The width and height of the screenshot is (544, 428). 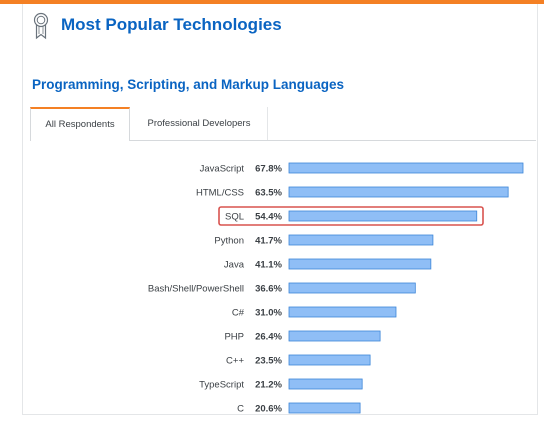 What do you see at coordinates (41, 26) in the screenshot?
I see `award-badge-icon` at bounding box center [41, 26].